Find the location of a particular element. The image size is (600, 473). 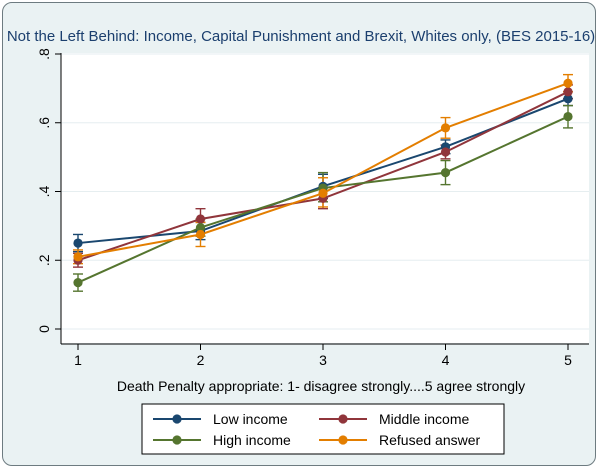

y-tick-label: .8 is located at coordinates (44, 54).